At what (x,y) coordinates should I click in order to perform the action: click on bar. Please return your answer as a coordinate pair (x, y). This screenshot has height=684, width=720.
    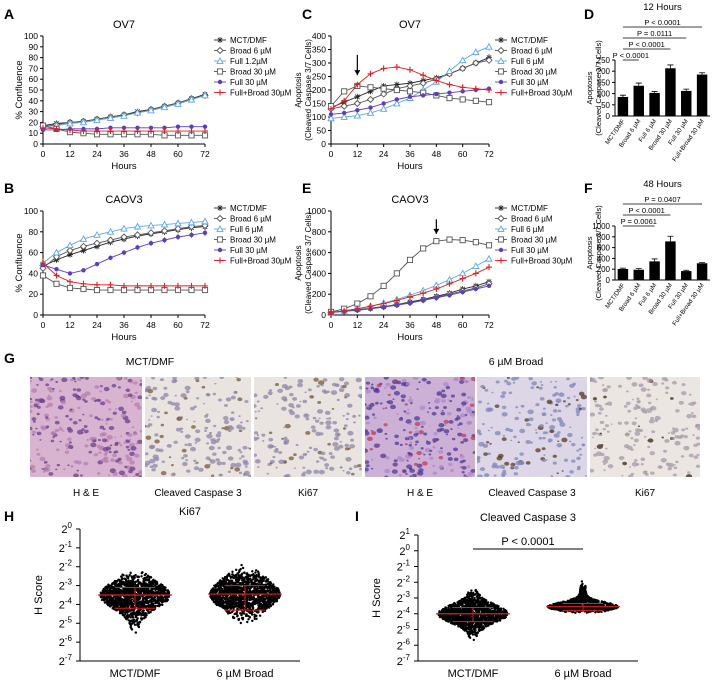
    Looking at the image, I should click on (654, 104).